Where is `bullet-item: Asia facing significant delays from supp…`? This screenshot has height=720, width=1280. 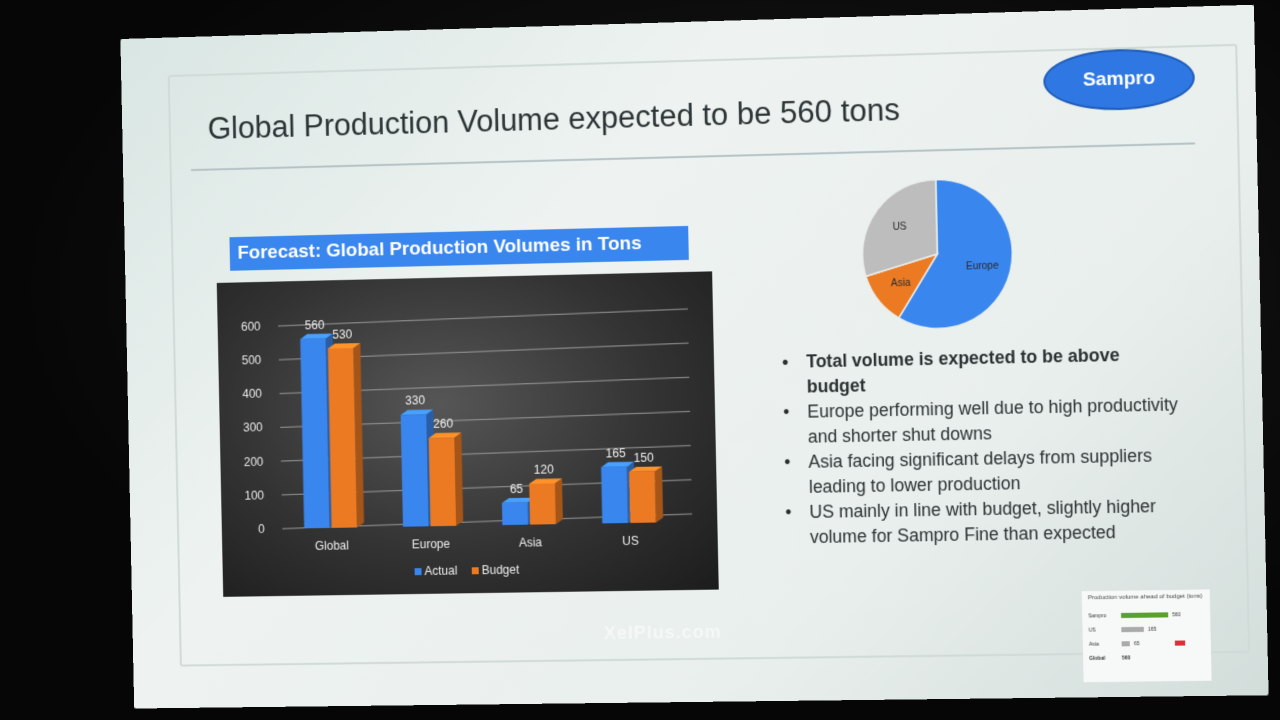
bullet-item: Asia facing significant delays from supp… is located at coordinates (983, 471).